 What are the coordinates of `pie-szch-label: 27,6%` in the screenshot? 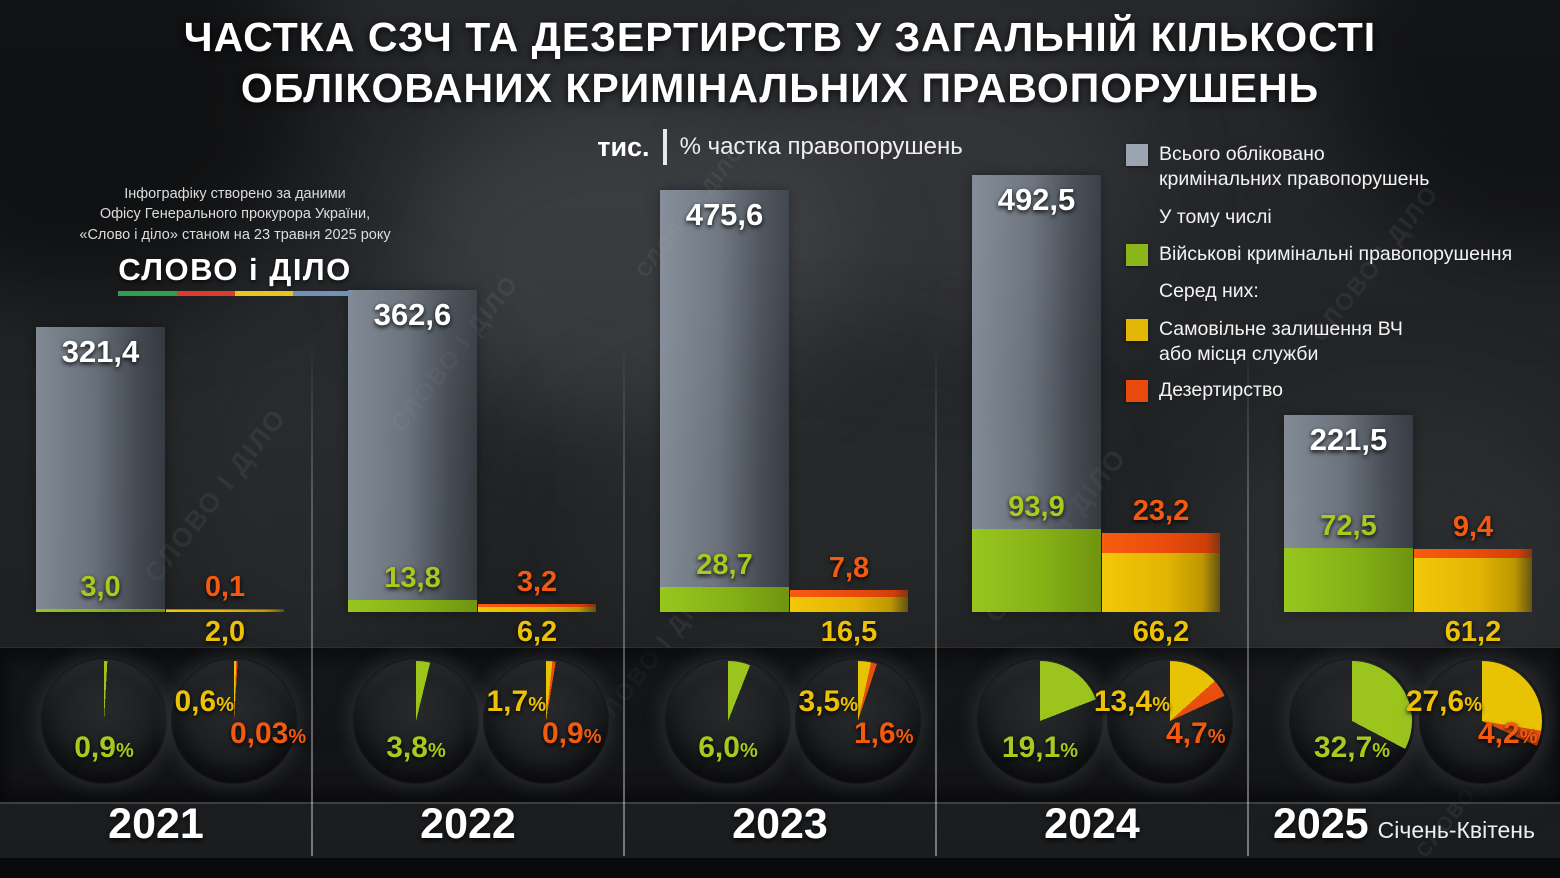 It's located at (1443, 701).